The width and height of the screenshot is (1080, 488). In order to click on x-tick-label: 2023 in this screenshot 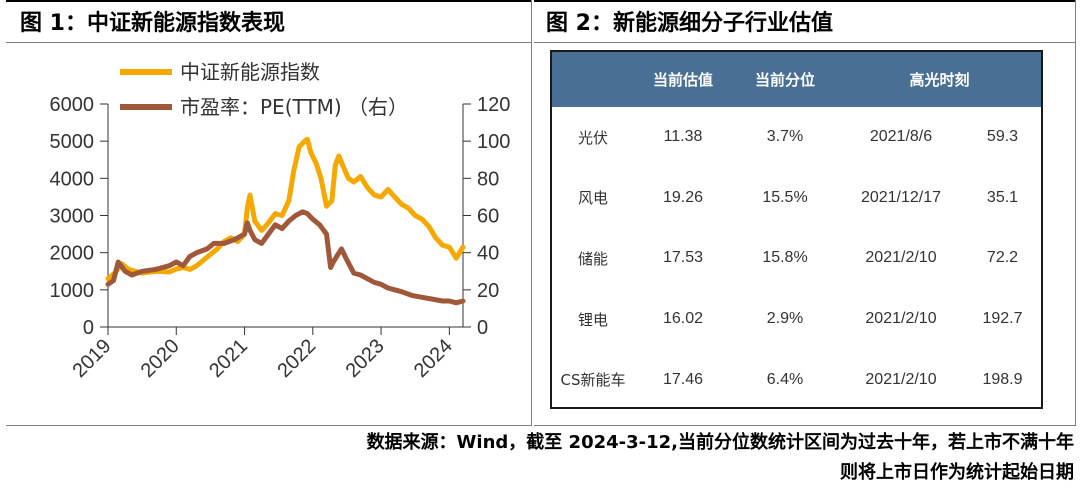, I will do `click(365, 358)`.